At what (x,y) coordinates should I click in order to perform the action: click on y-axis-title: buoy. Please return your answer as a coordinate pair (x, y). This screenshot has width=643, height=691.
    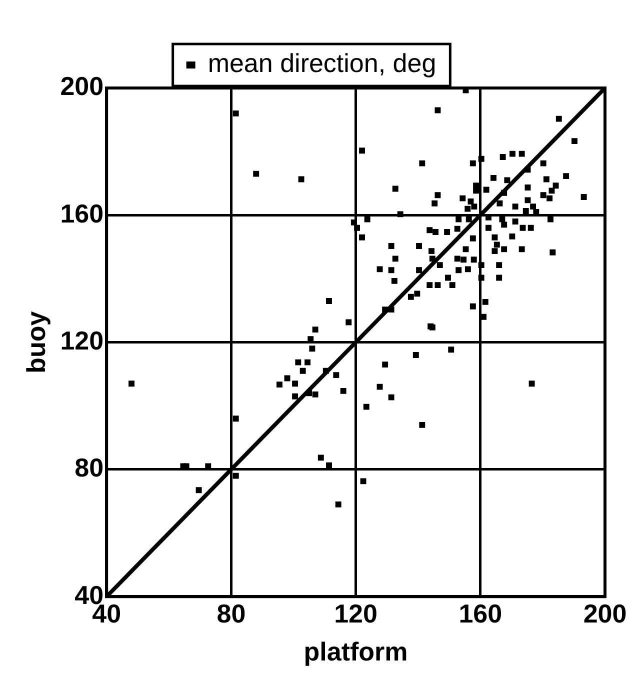
    Looking at the image, I should click on (35, 342).